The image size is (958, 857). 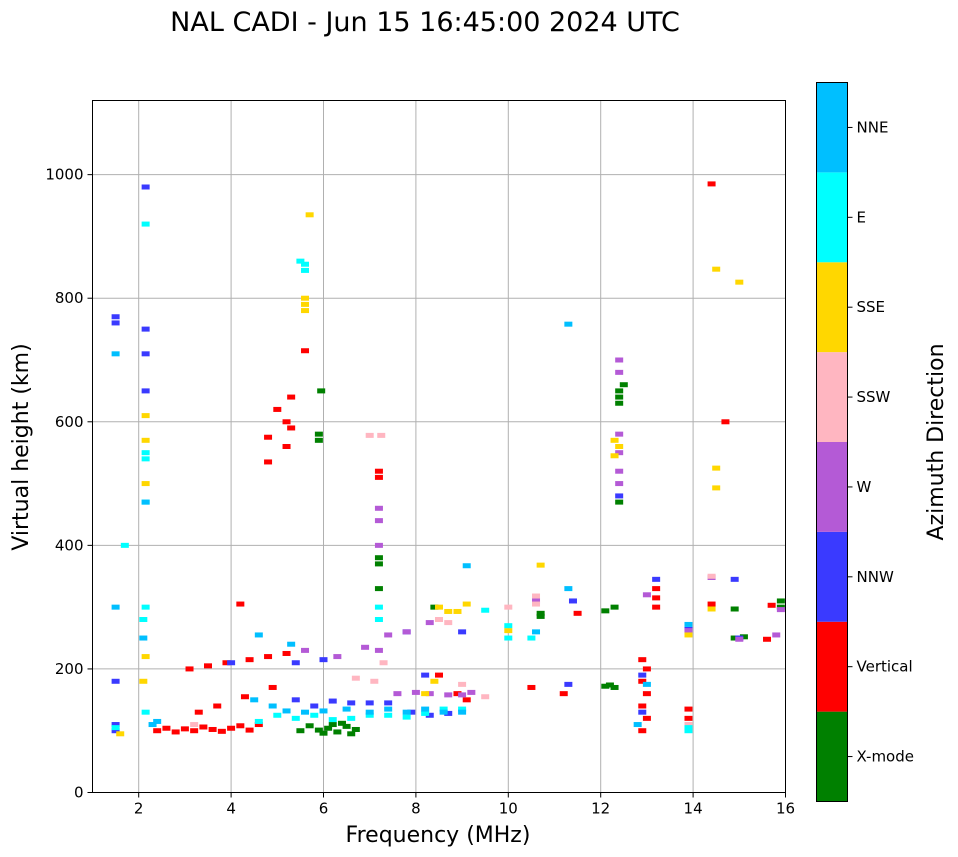 I want to click on x-tick-label: 2, so click(x=139, y=809).